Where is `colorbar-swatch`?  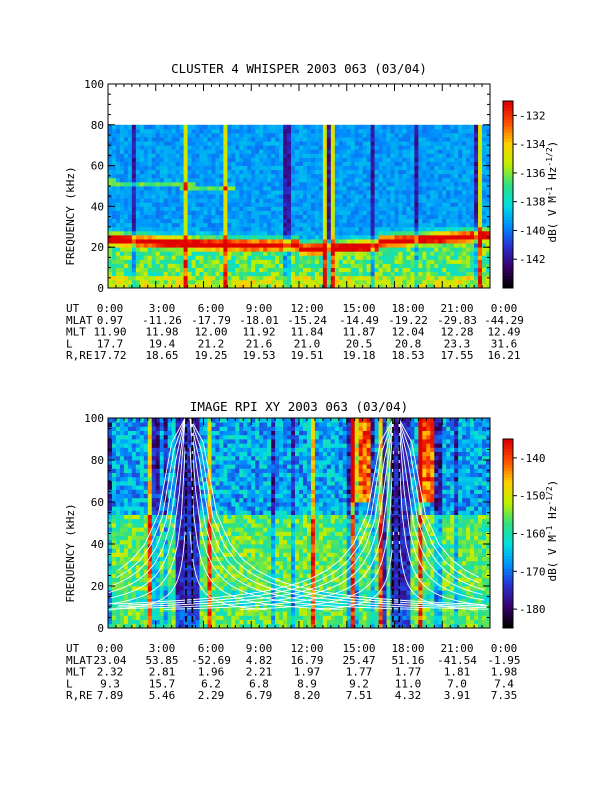 colorbar-swatch is located at coordinates (508, 255).